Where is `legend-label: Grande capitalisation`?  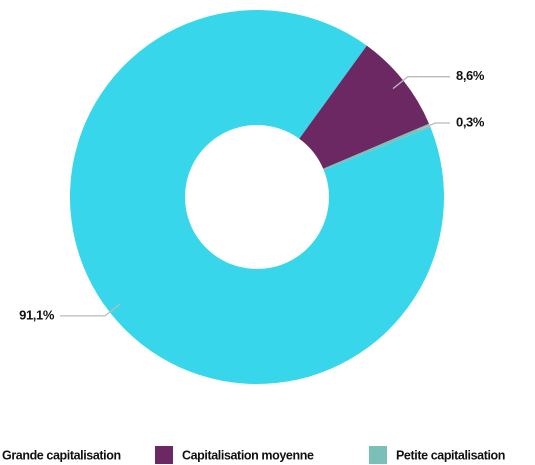 legend-label: Grande capitalisation is located at coordinates (61, 455).